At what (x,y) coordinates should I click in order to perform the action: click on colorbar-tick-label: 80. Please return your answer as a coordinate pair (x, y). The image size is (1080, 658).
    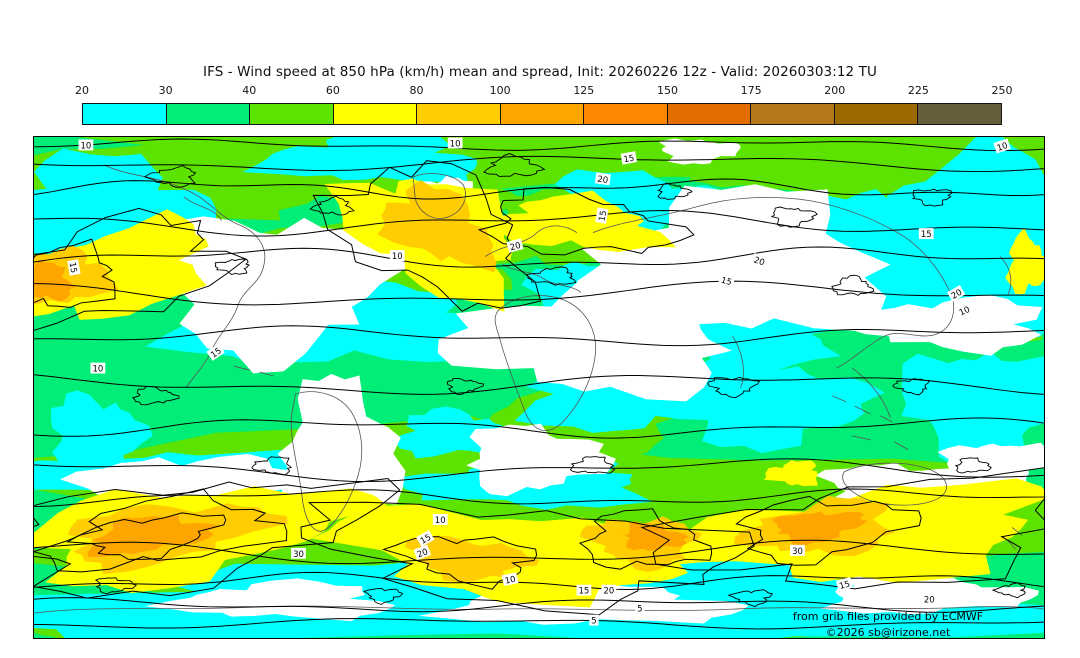
    Looking at the image, I should click on (416, 90).